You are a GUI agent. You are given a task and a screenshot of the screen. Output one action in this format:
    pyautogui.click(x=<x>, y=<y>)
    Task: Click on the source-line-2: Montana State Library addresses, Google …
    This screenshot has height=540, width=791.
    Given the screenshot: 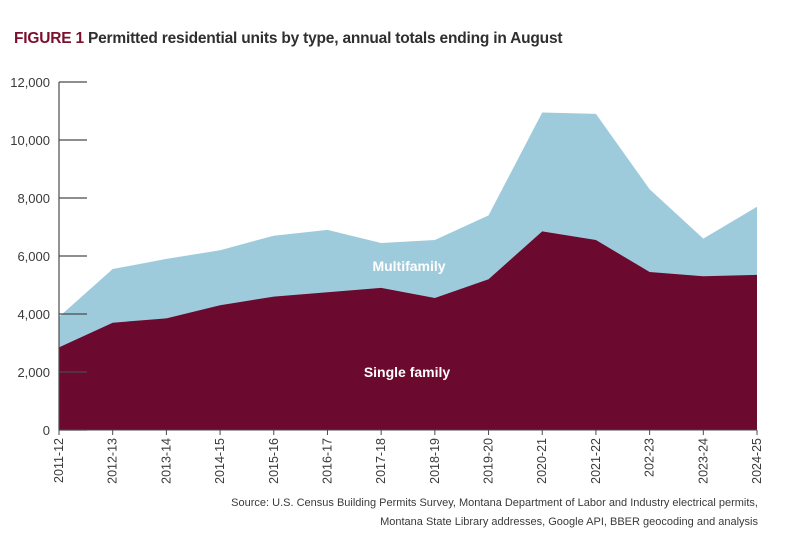 What is the action you would take?
    pyautogui.click(x=569, y=522)
    